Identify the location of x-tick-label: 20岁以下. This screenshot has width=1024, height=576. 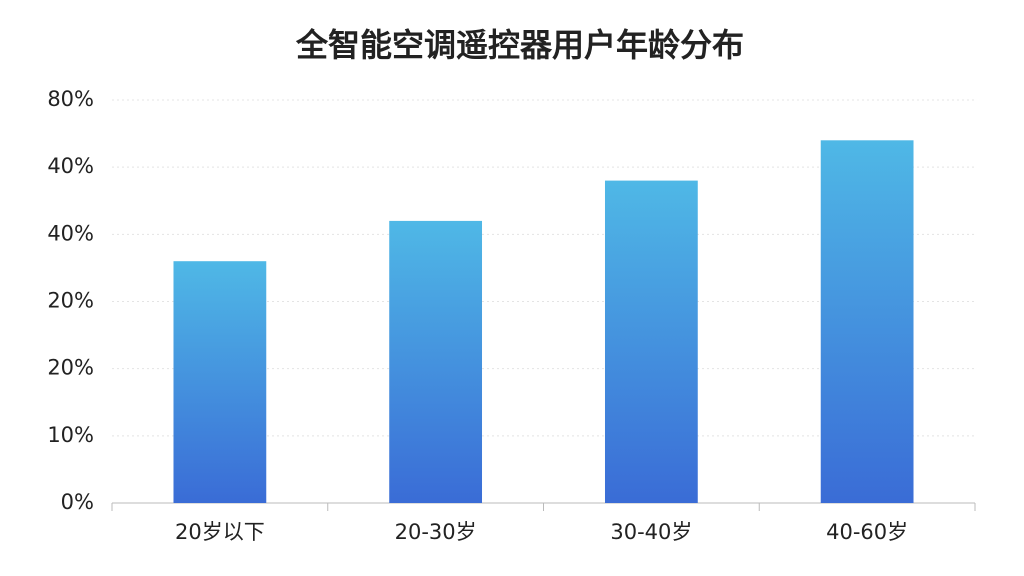
(220, 532).